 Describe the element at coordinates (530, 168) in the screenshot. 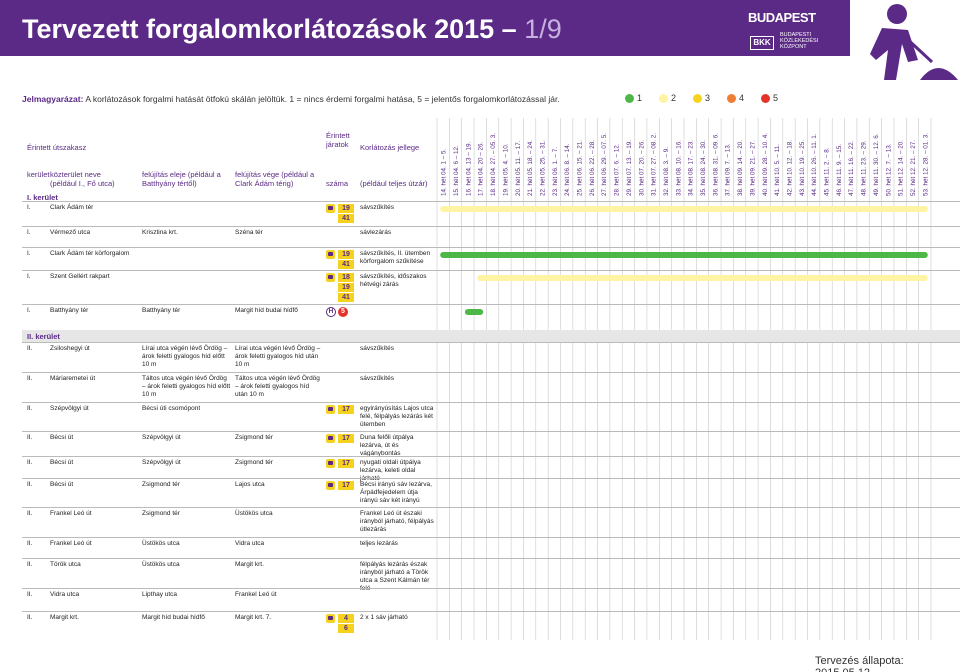

I see `week-label: 21. hét 05. 18. – 24.` at that location.